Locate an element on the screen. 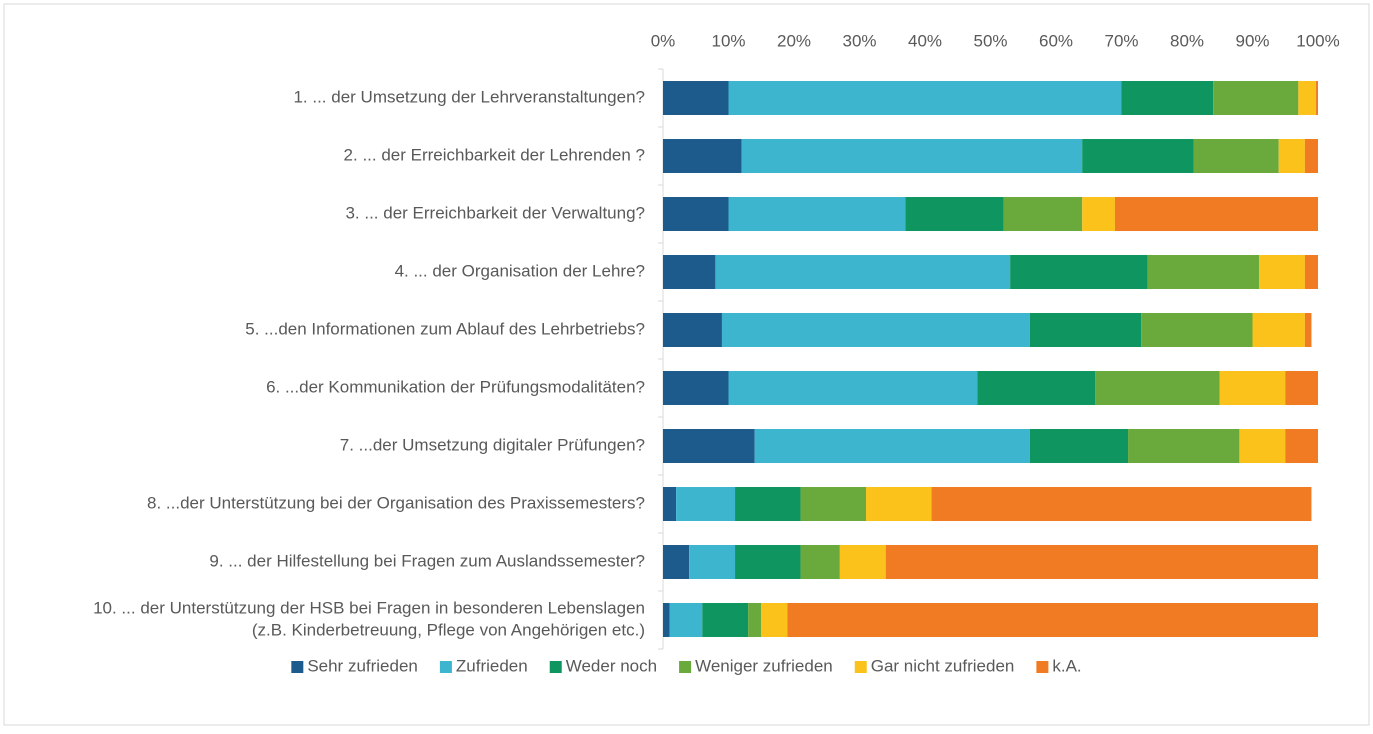 The height and width of the screenshot is (734, 1373). x-tick-label: 50% is located at coordinates (990, 40).